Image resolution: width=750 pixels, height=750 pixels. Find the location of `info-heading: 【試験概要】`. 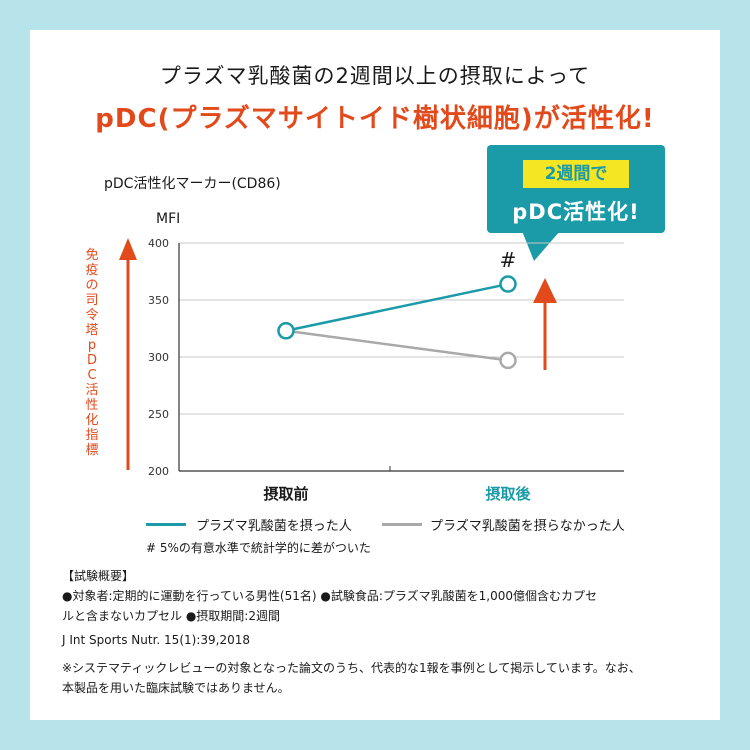

info-heading: 【試験概要】 is located at coordinates (98, 576).